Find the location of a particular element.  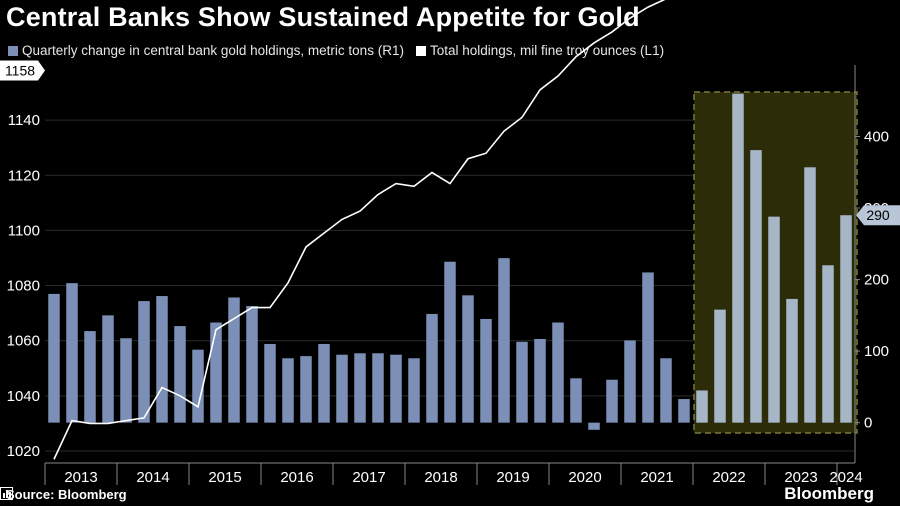

bloomberg-logo: Bloomberg is located at coordinates (829, 493).